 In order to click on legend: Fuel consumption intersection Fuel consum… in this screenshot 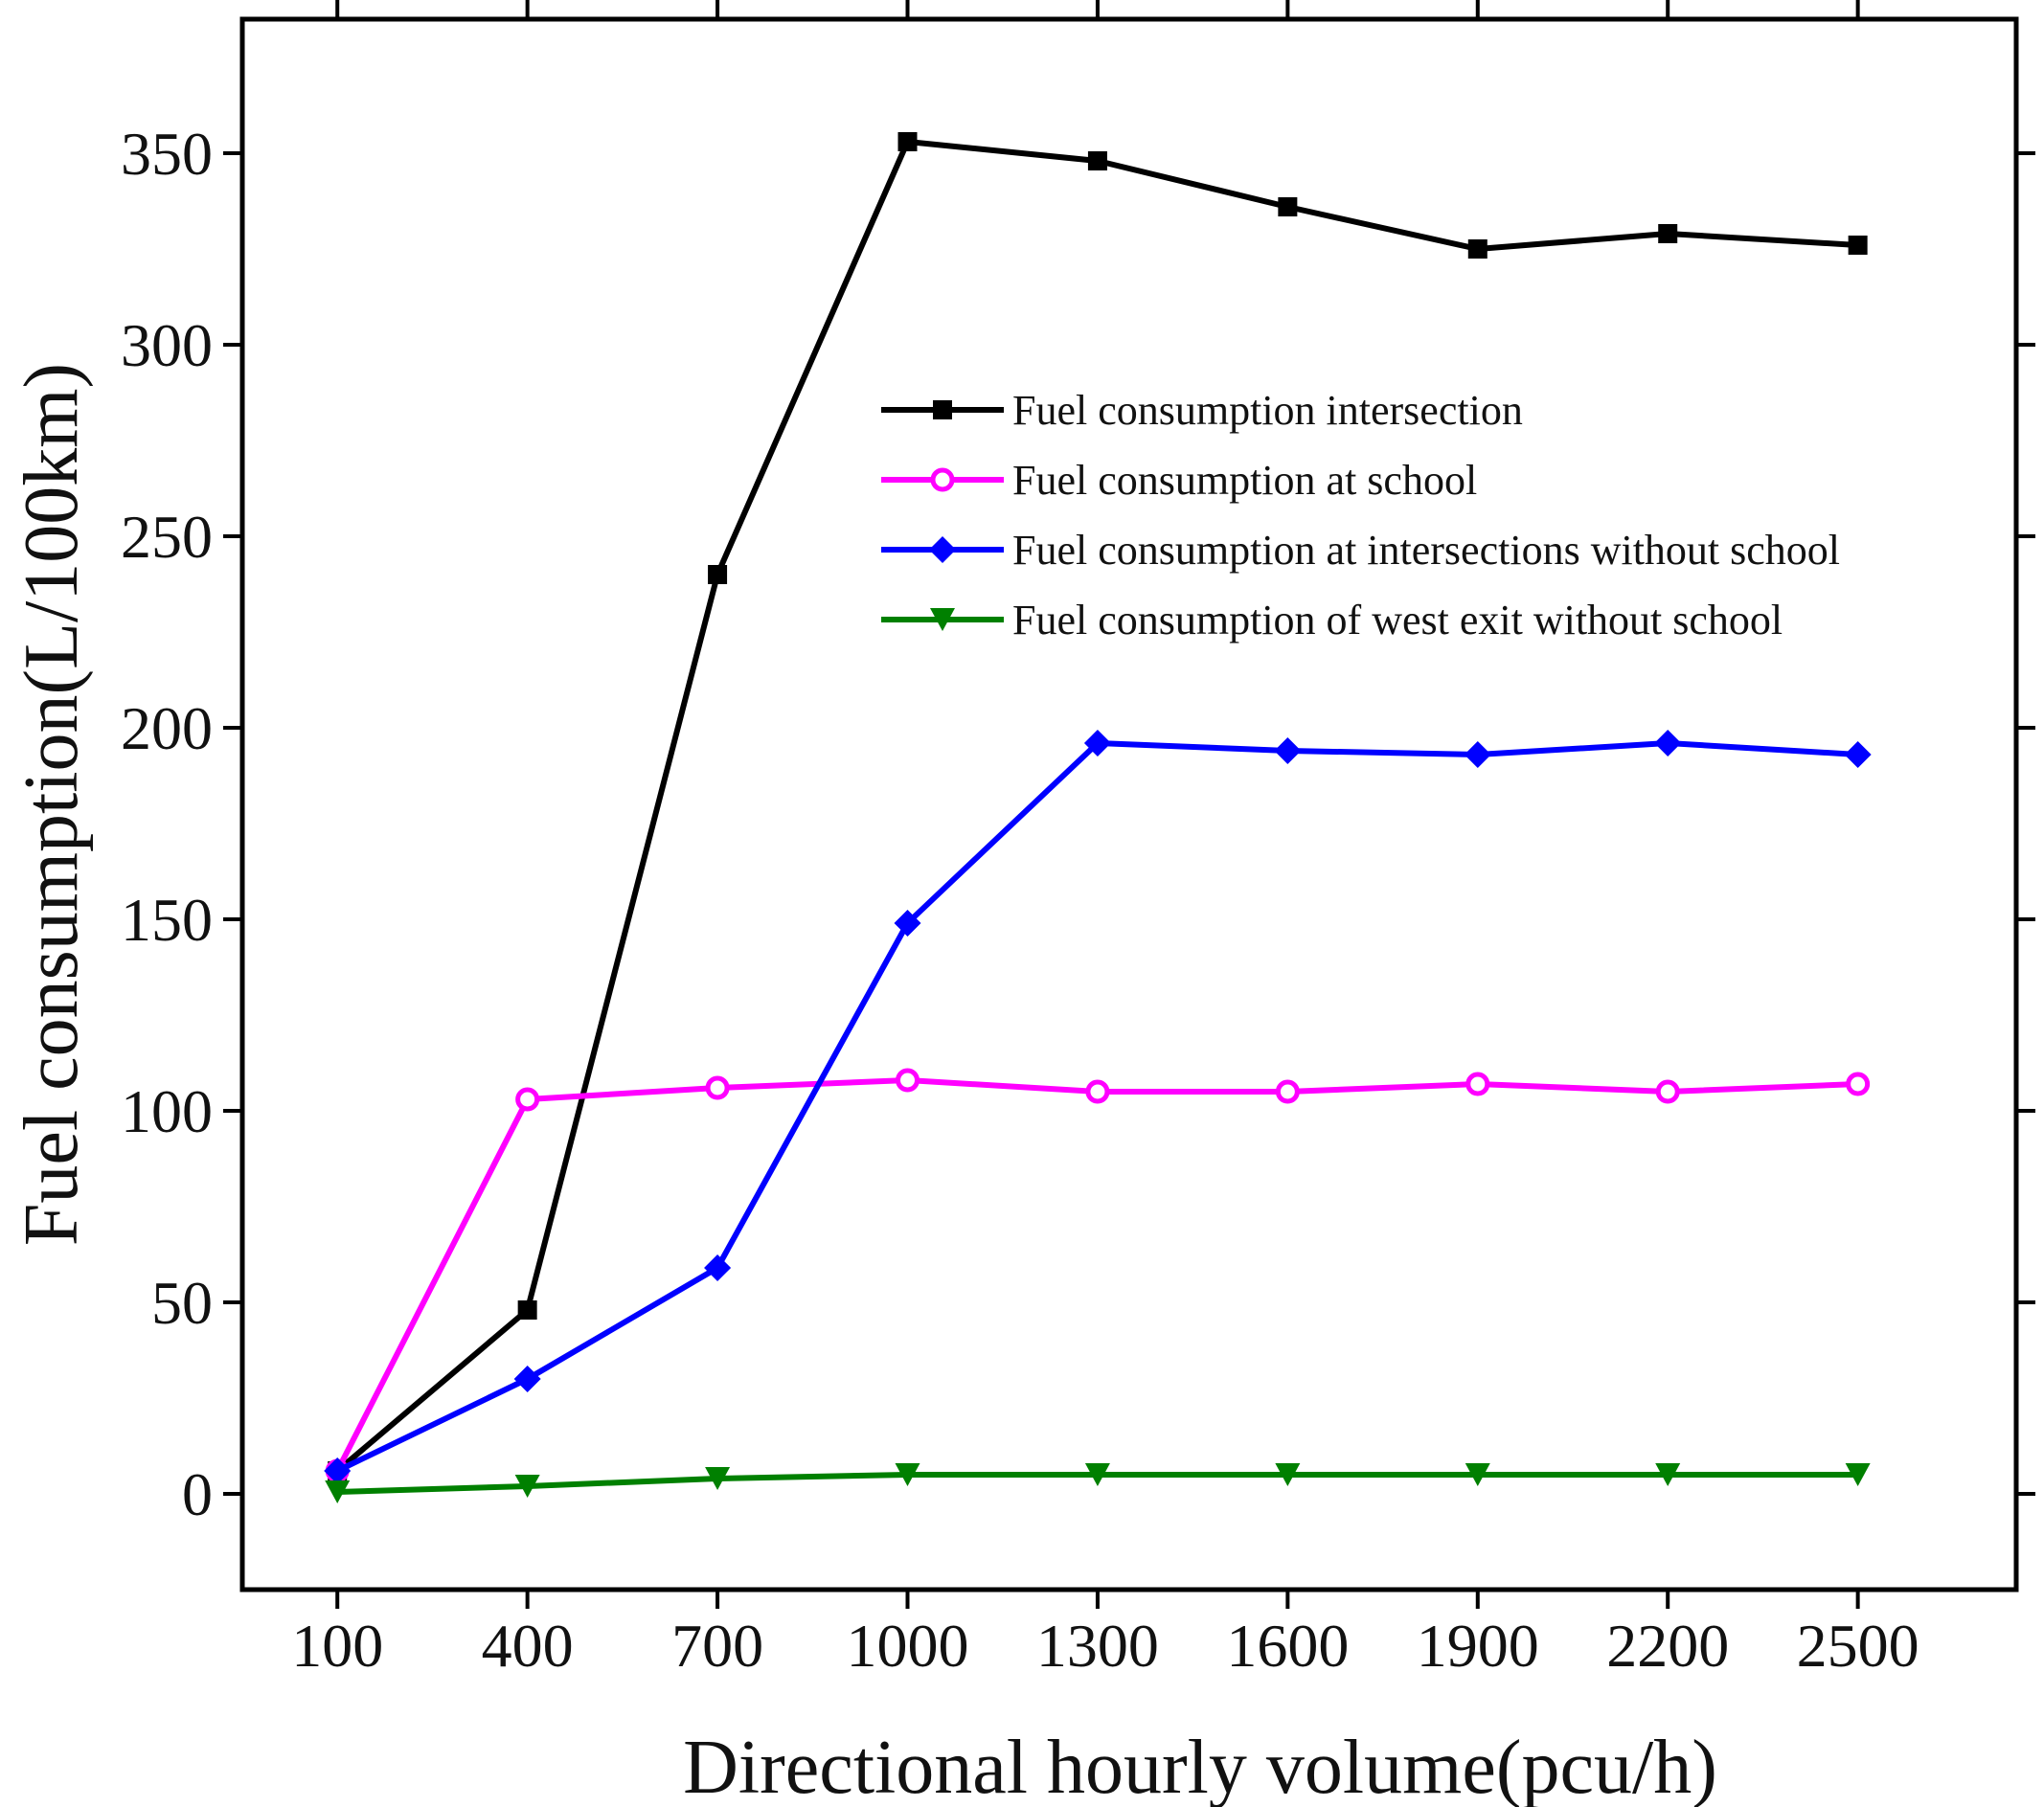, I will do `click(1360, 515)`.